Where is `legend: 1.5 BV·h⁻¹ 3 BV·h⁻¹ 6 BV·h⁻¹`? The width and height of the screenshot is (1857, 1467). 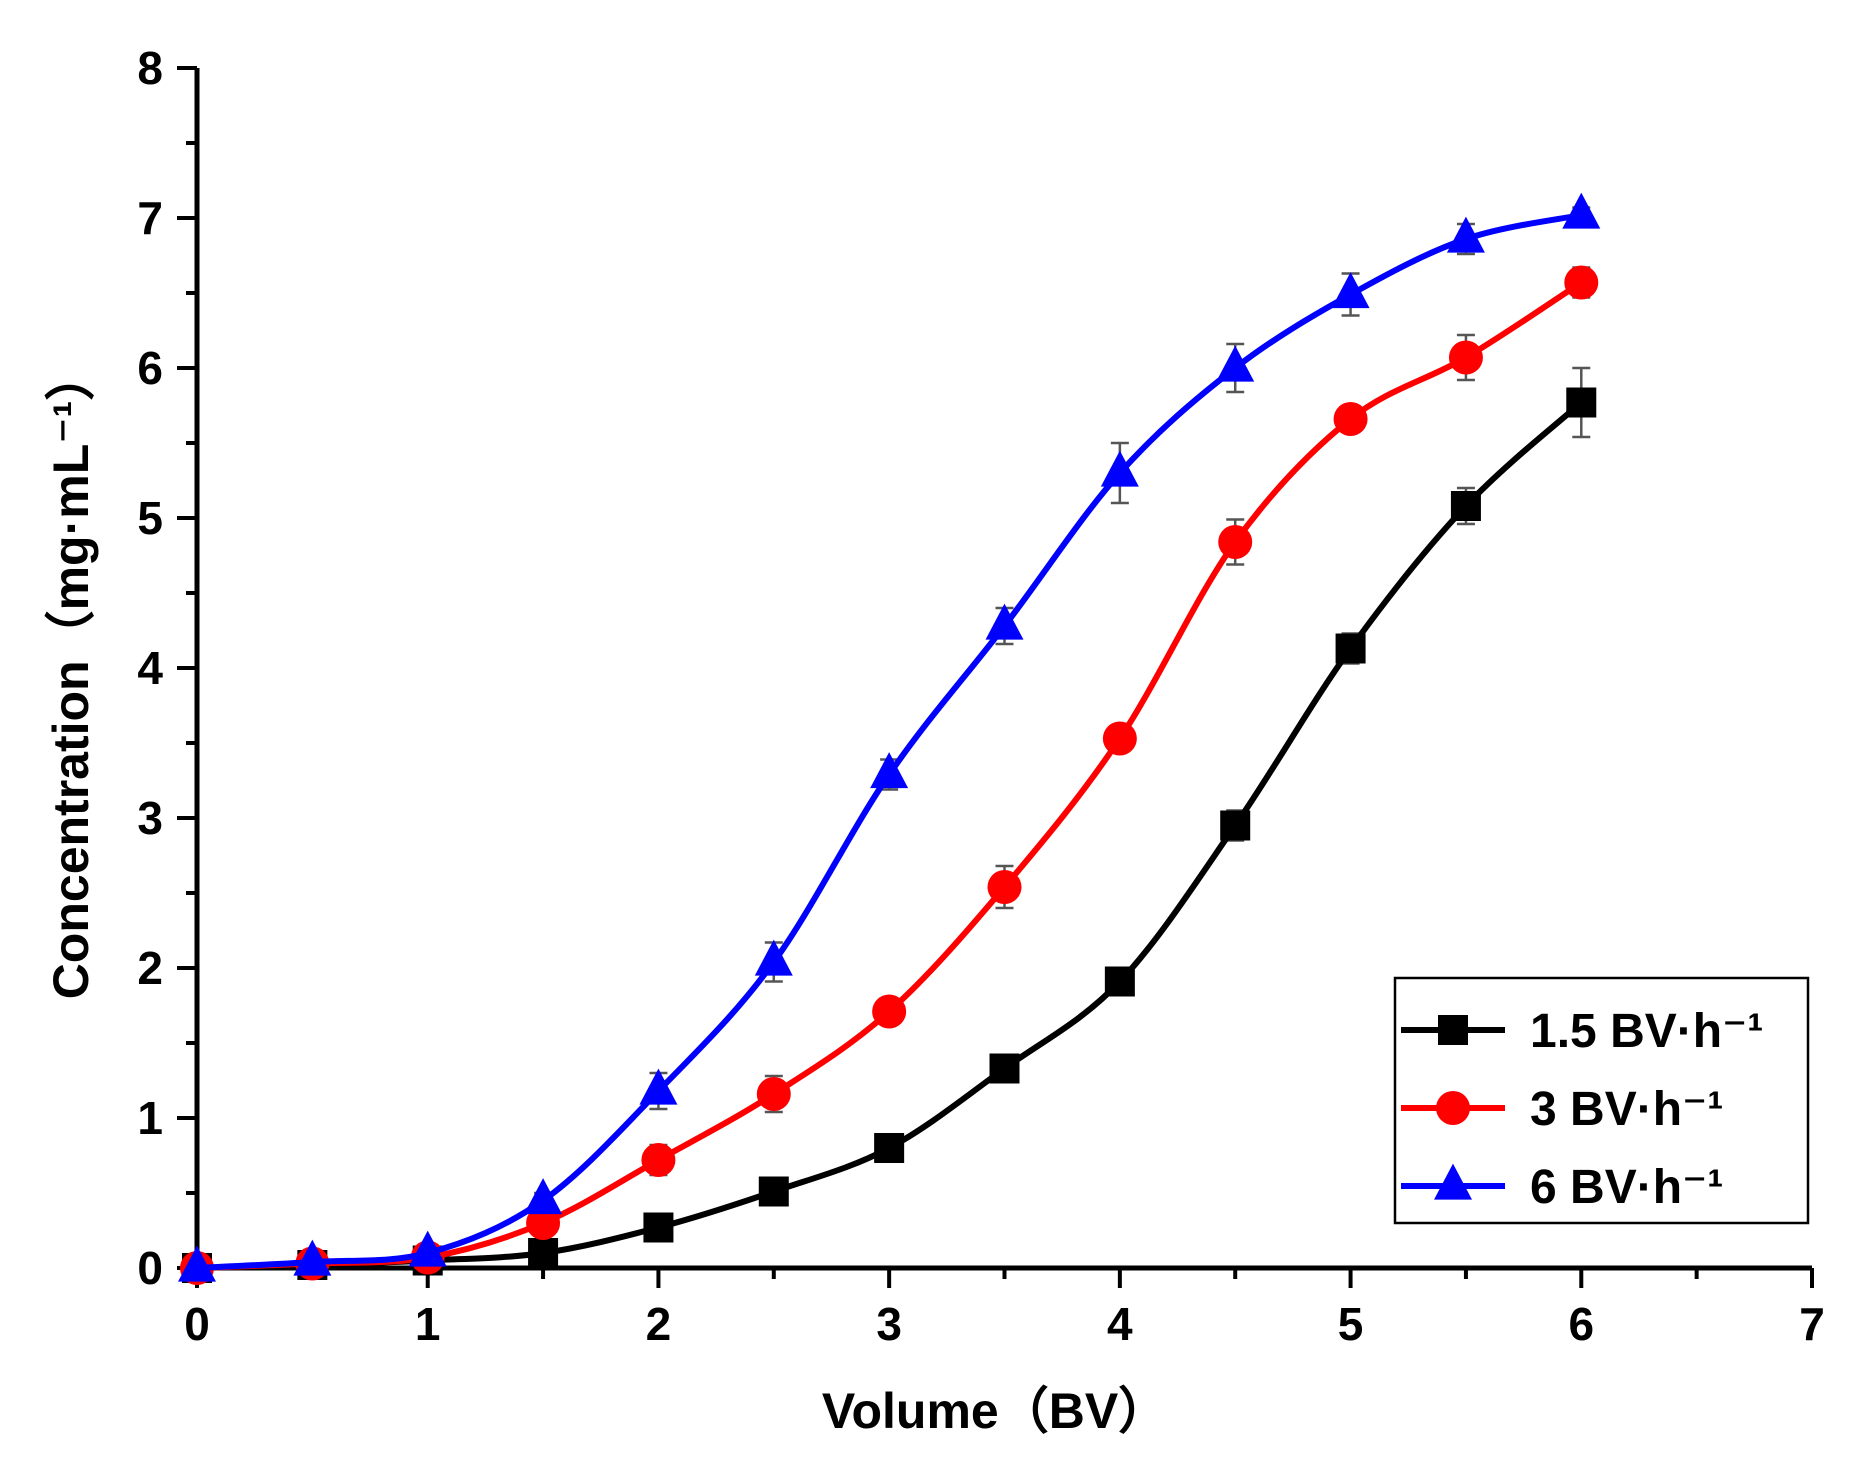
legend: 1.5 BV·h⁻¹ 3 BV·h⁻¹ 6 BV·h⁻¹ is located at coordinates (1601, 1100).